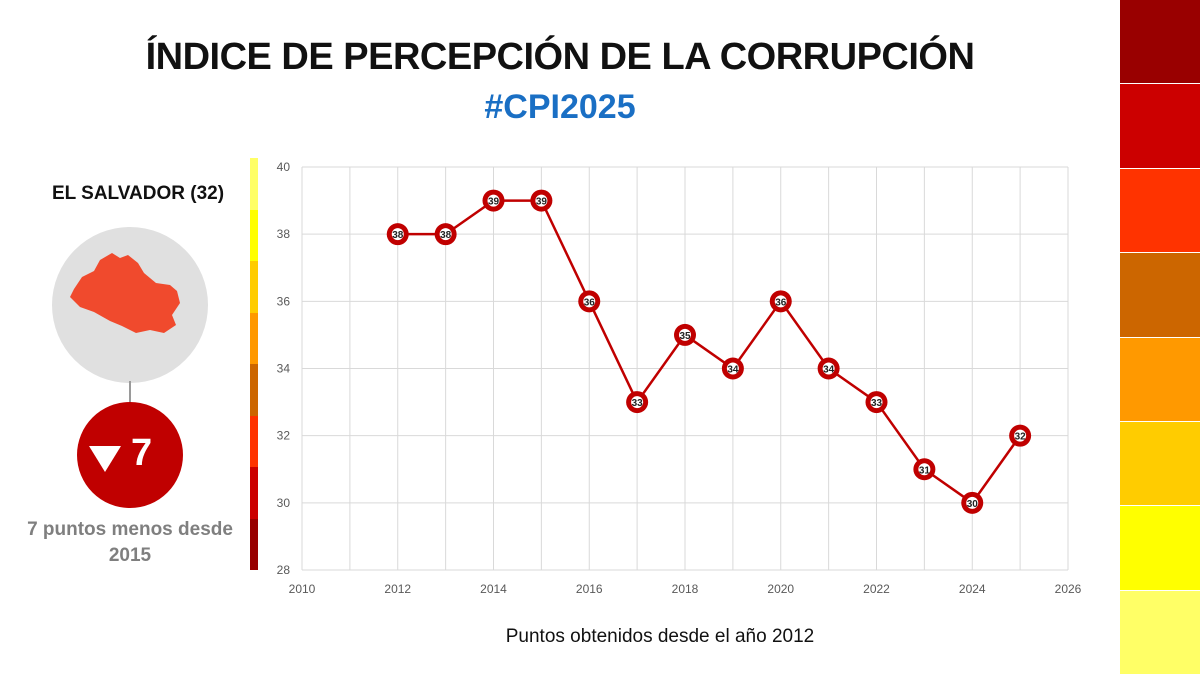  What do you see at coordinates (142, 453) in the screenshot?
I see `change-value: 7` at bounding box center [142, 453].